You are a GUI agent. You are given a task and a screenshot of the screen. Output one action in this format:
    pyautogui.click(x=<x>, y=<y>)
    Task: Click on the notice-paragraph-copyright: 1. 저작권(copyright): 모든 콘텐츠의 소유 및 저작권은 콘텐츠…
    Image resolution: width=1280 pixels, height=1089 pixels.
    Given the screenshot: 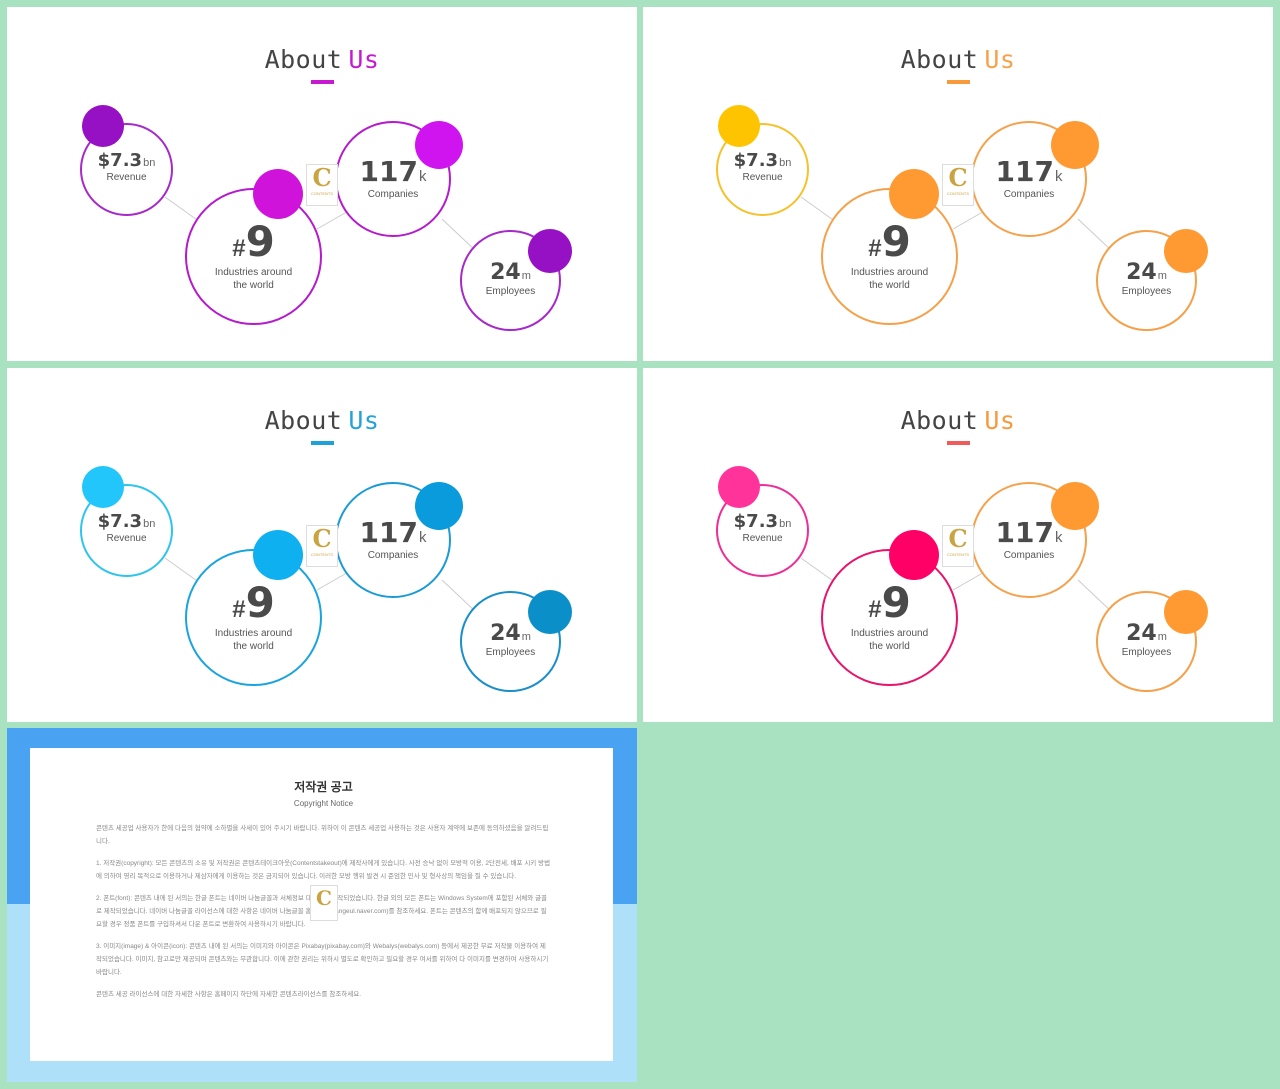 What is the action you would take?
    pyautogui.click(x=323, y=870)
    